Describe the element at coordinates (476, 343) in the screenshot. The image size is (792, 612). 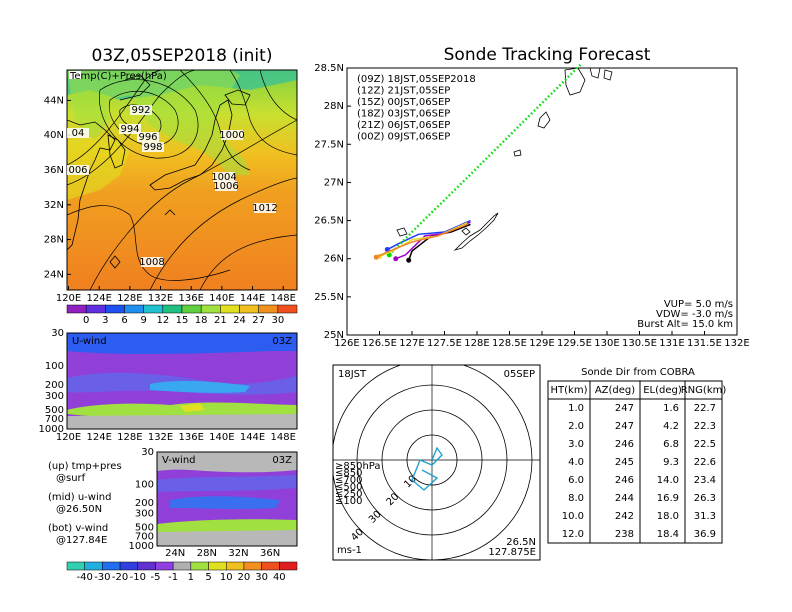
I see `x-tick-label: 128E` at that location.